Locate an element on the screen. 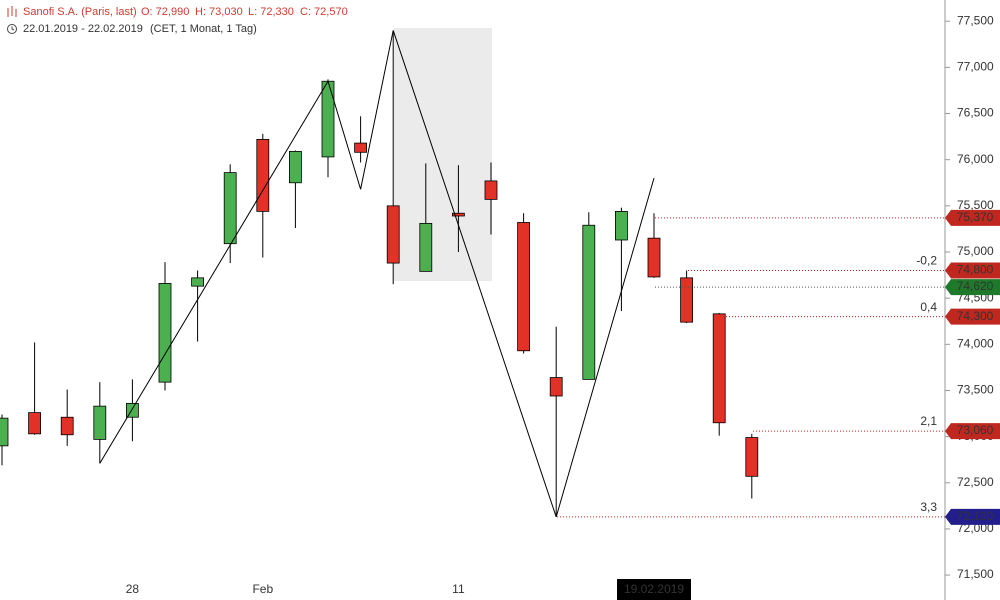 This screenshot has width=1000, height=600. close-label: C: 72,570 is located at coordinates (324, 12).